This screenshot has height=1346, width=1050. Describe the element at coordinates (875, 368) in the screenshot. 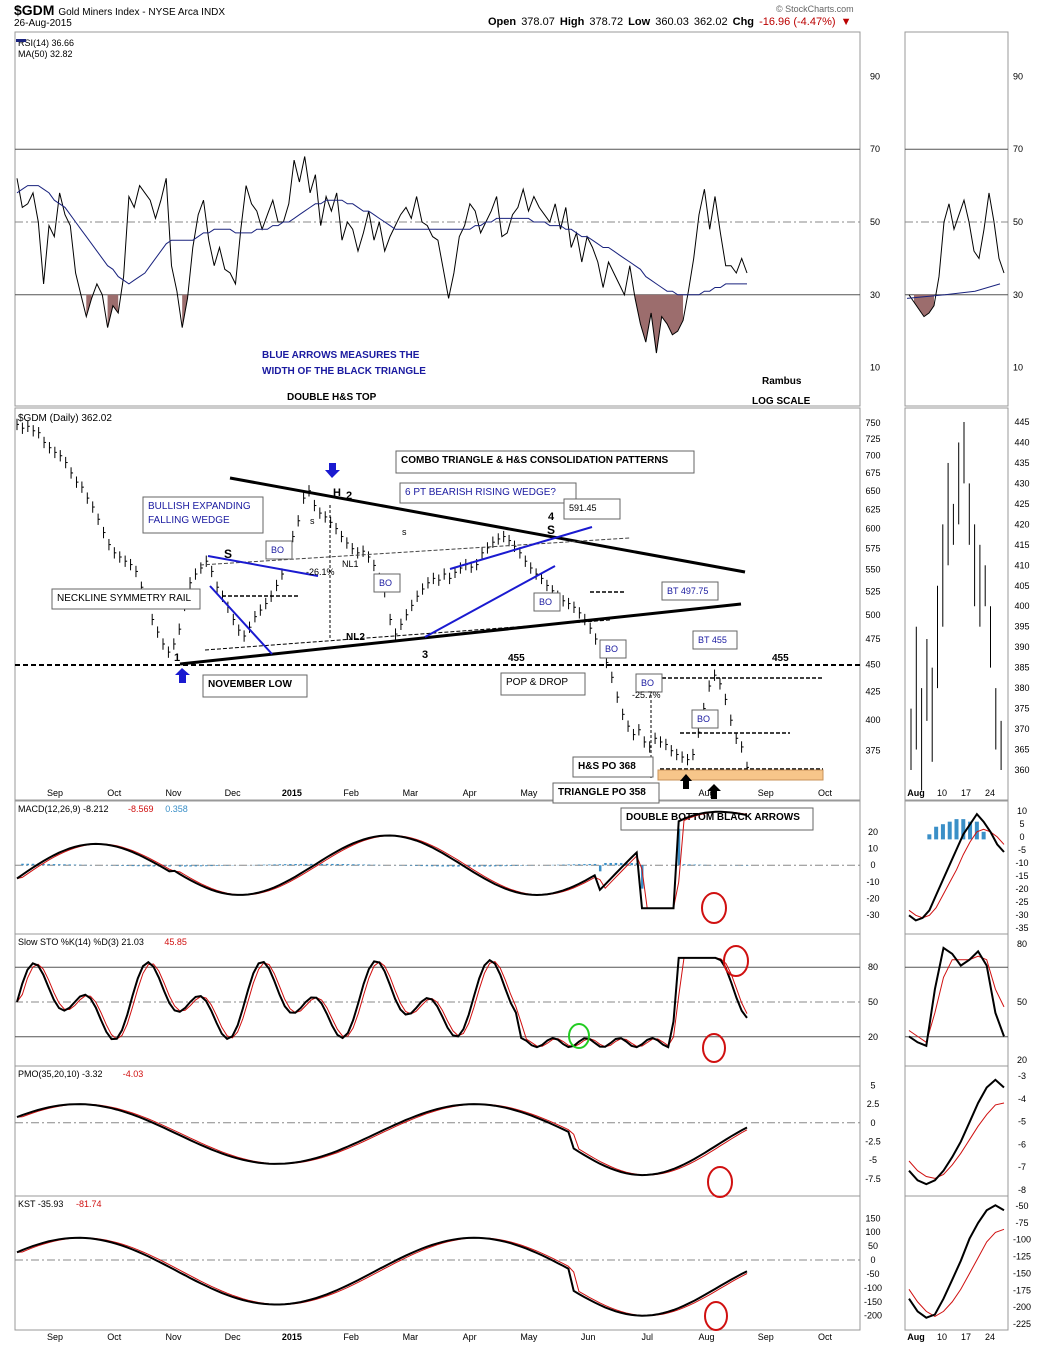

I see `rsi-tick-label: 10` at that location.